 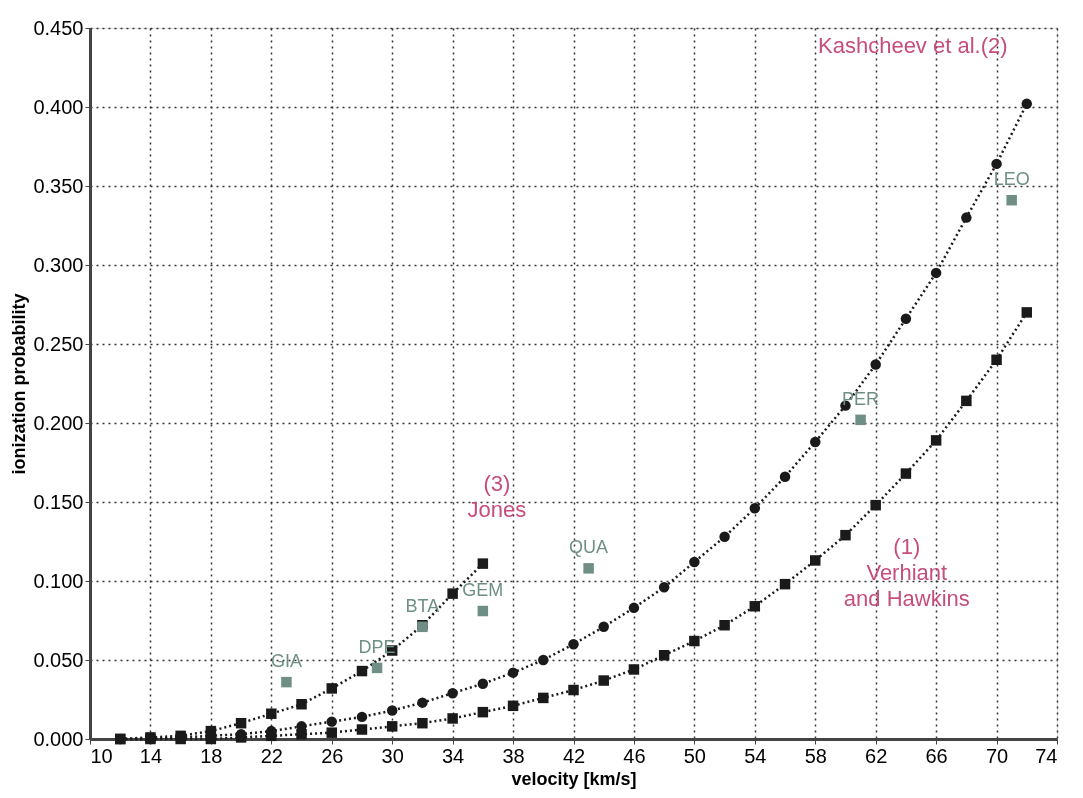 What do you see at coordinates (906, 573) in the screenshot?
I see `series-label: (1) Verhiant and Hawkins` at bounding box center [906, 573].